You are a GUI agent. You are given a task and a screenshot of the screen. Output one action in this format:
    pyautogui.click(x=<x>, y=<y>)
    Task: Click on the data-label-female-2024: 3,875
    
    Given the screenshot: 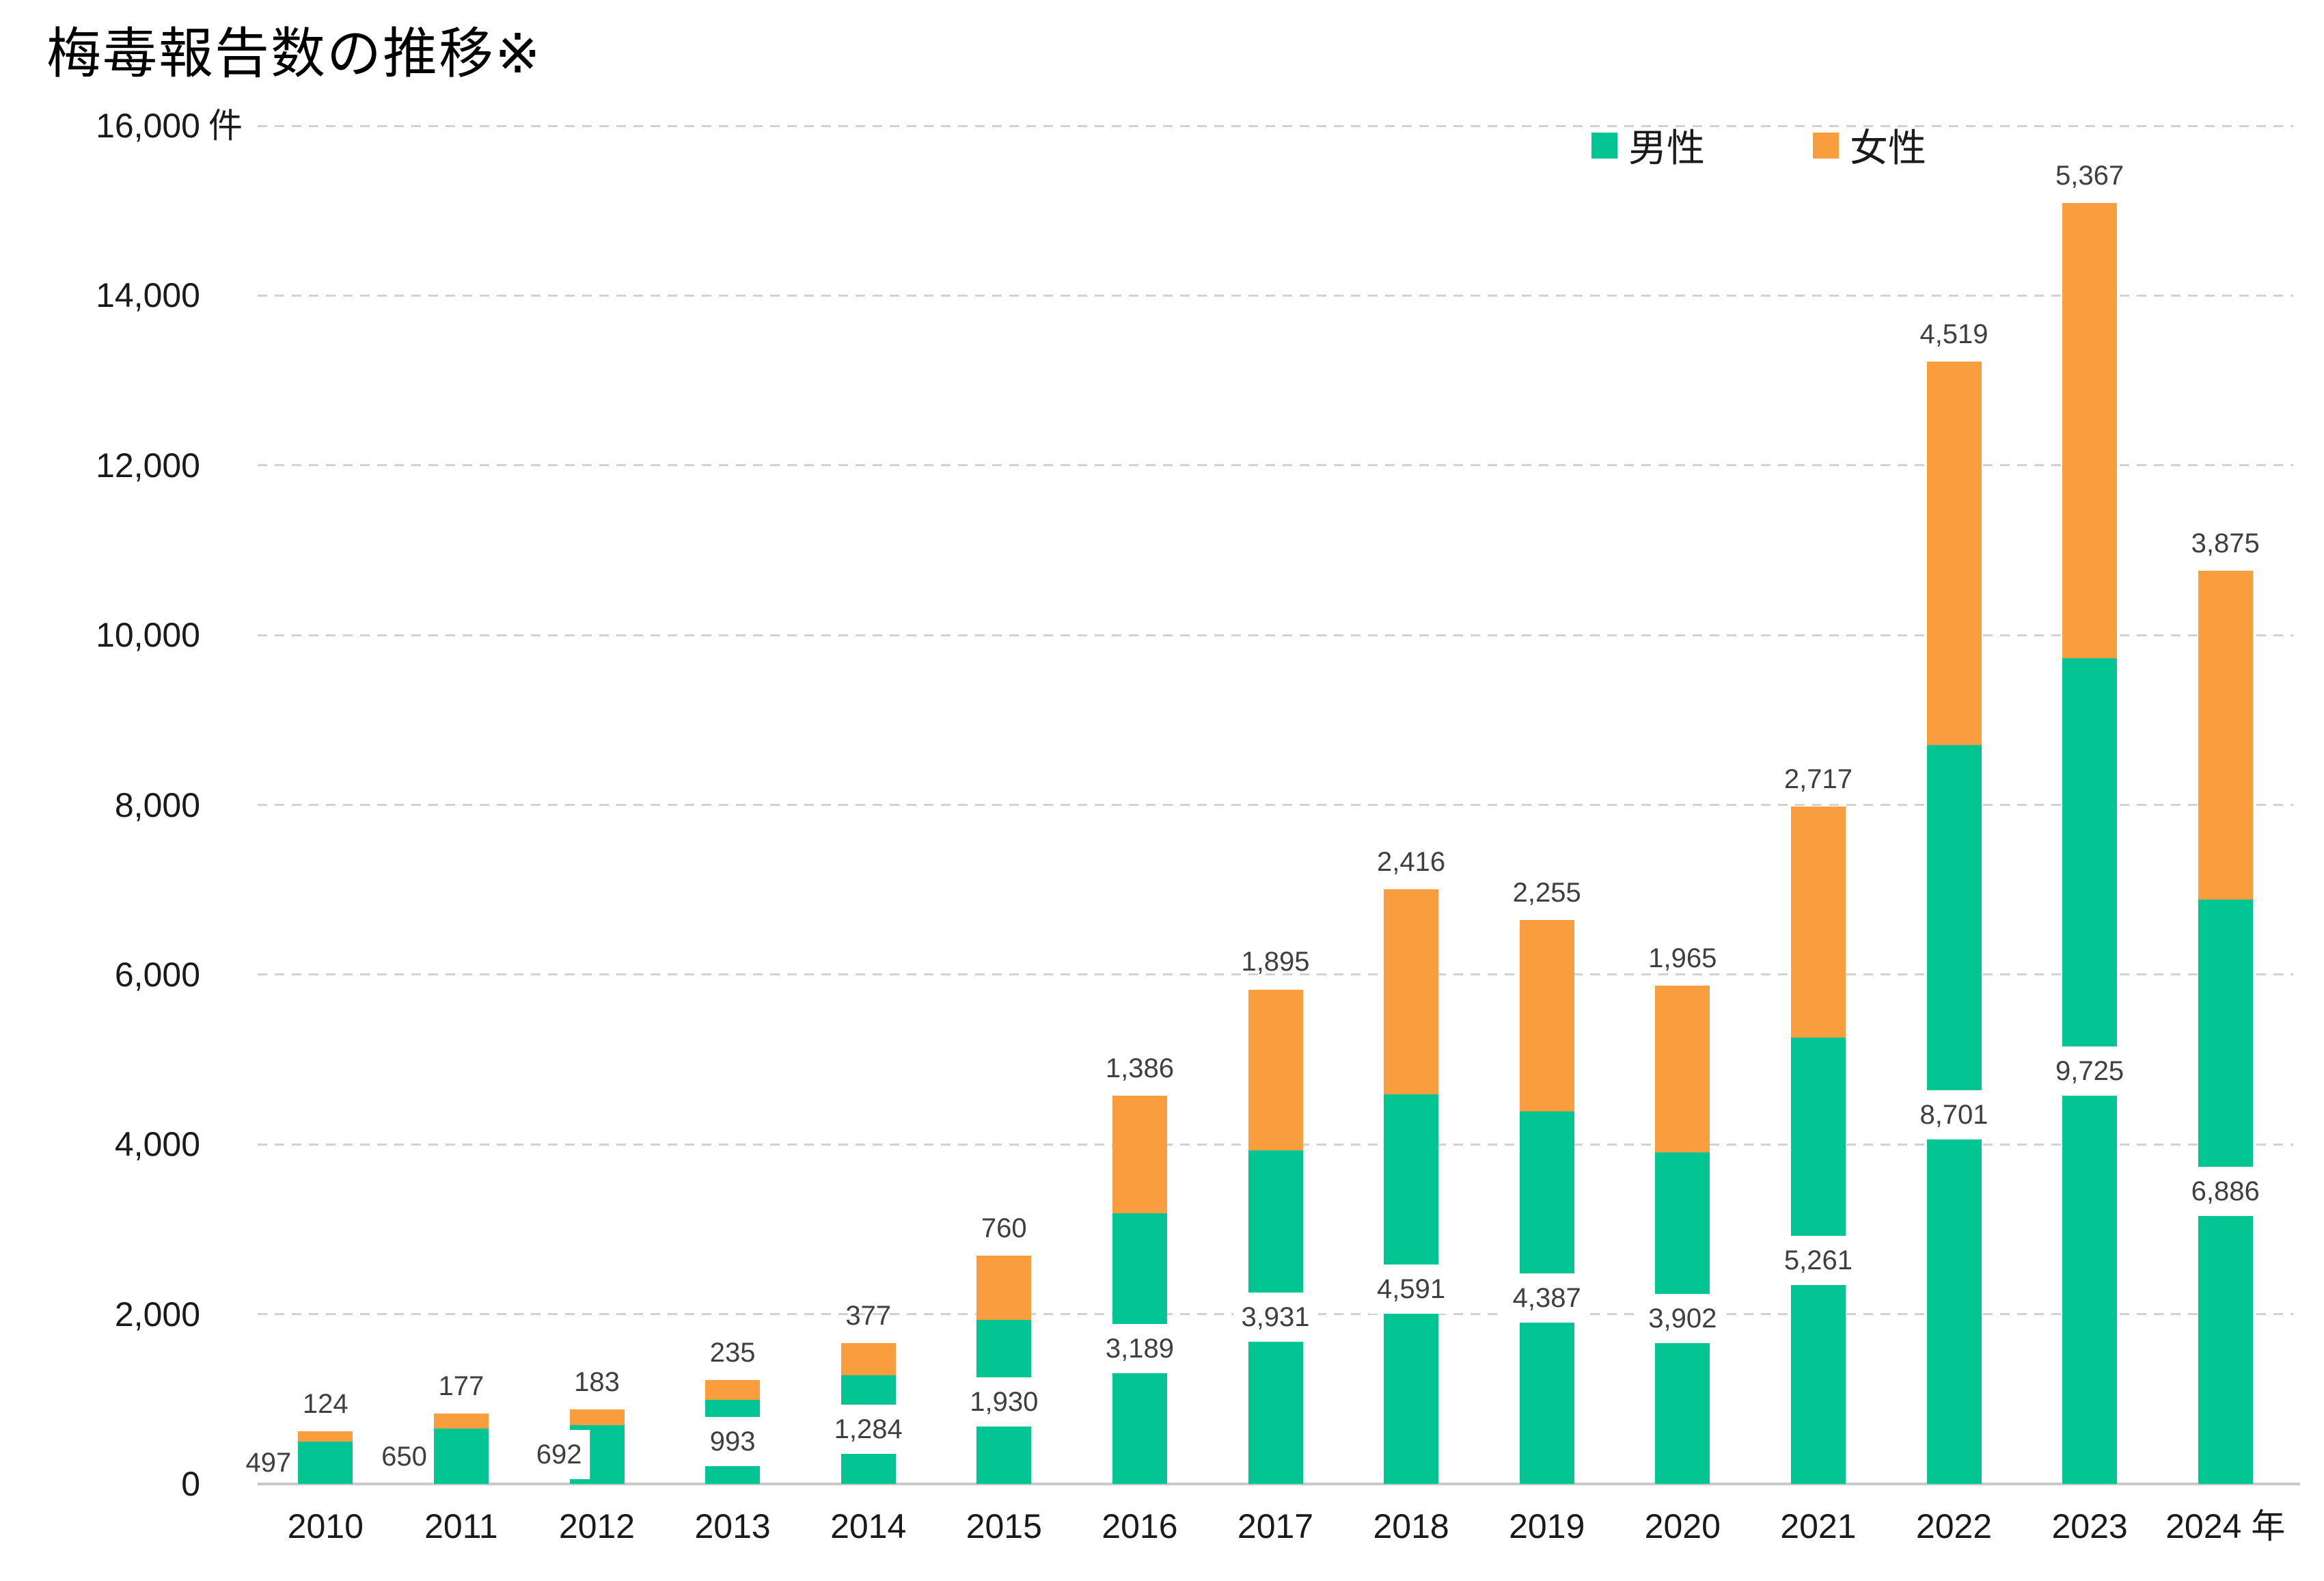 What is the action you would take?
    pyautogui.click(x=2225, y=543)
    